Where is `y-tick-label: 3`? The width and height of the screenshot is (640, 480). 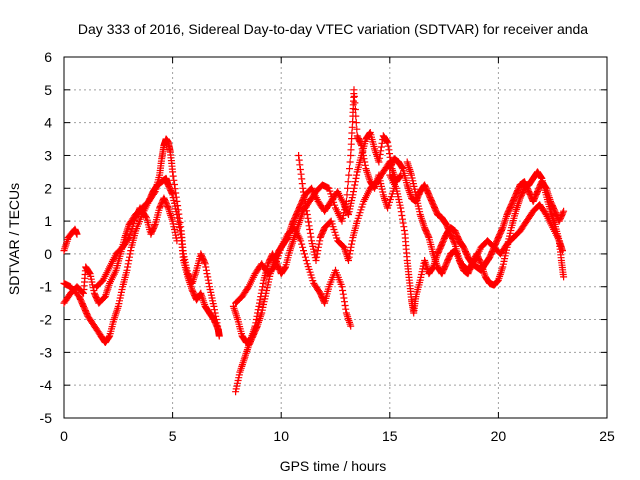
y-tick-label: 3 is located at coordinates (48, 155).